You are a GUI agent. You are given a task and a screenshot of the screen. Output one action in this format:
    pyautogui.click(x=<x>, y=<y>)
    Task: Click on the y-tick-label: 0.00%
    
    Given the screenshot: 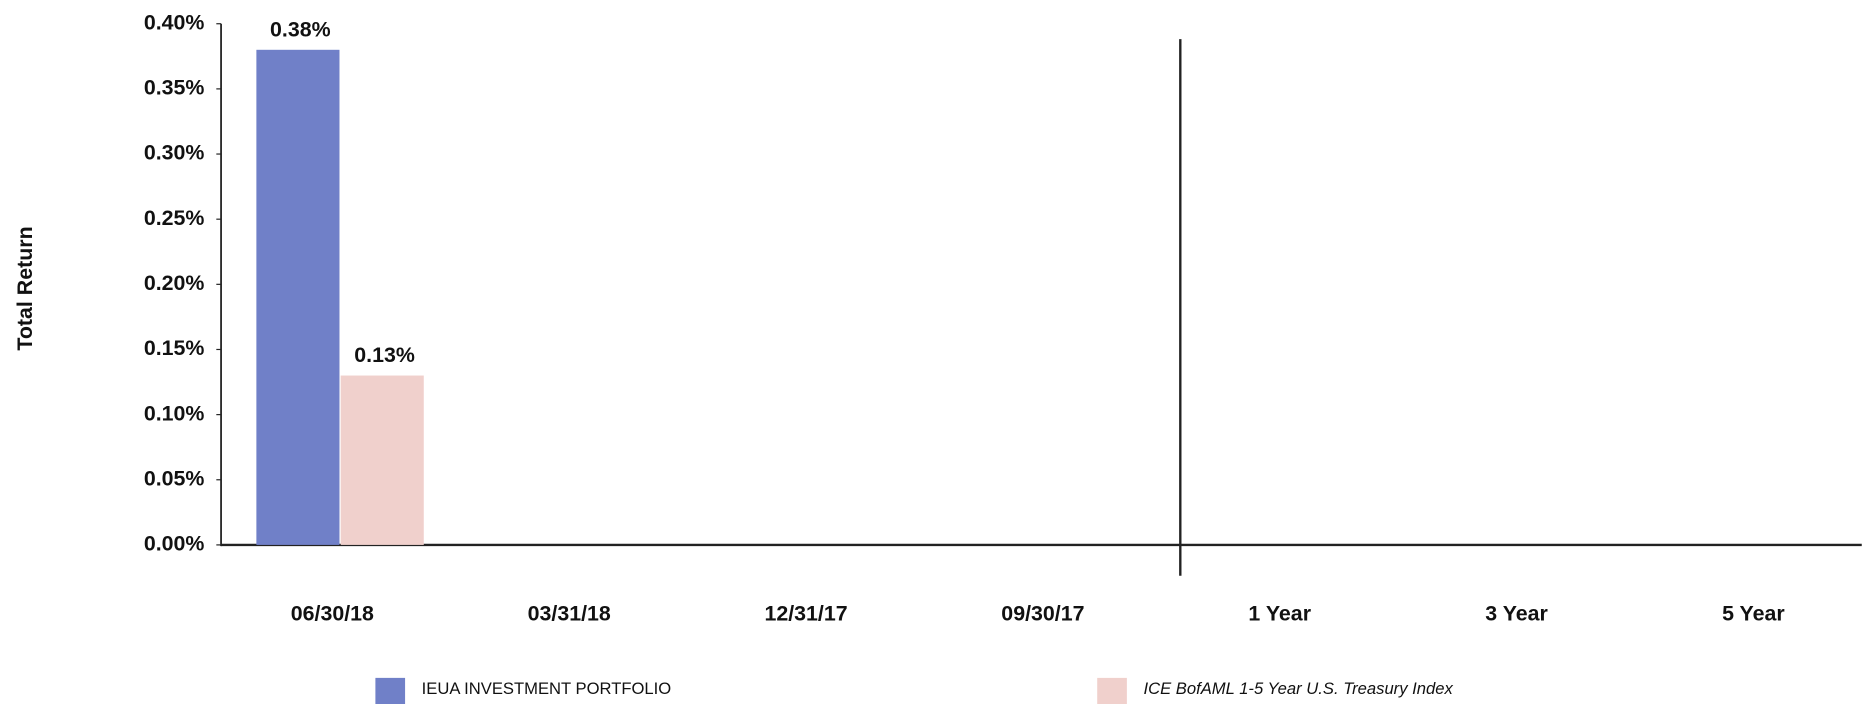 What is the action you would take?
    pyautogui.click(x=174, y=544)
    